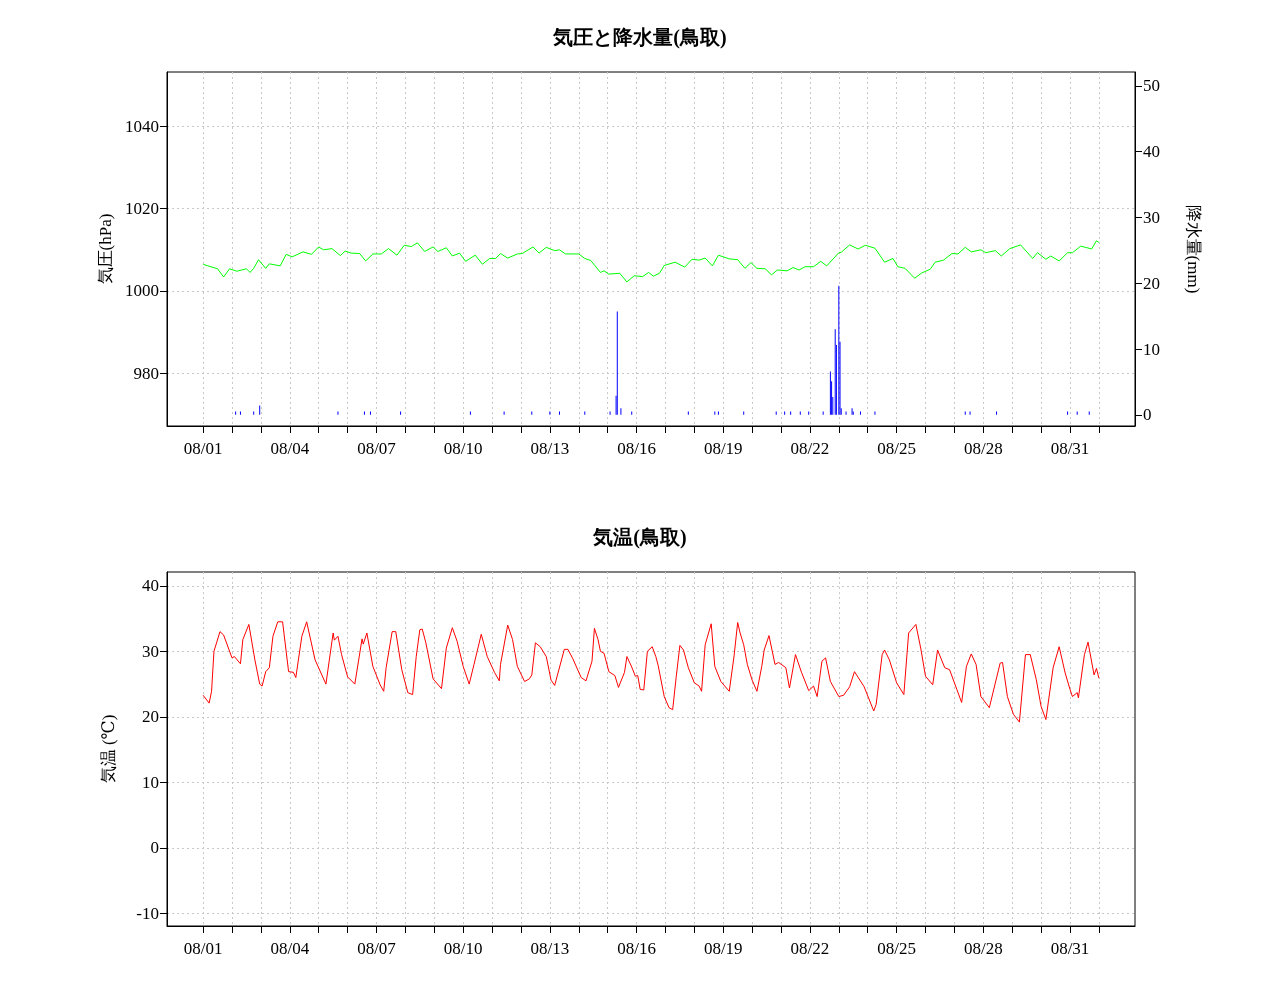 This screenshot has width=1280, height=1000. What do you see at coordinates (142, 126) in the screenshot?
I see `y-tick-label: 1040` at bounding box center [142, 126].